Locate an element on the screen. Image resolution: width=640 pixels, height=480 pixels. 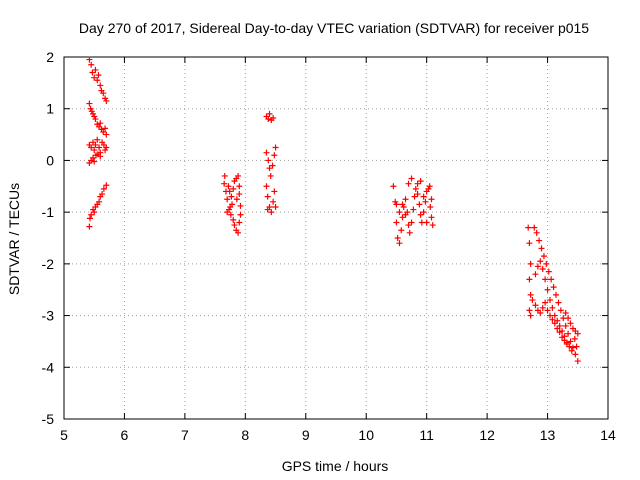
y-tick-label: -3 is located at coordinates (48, 316).